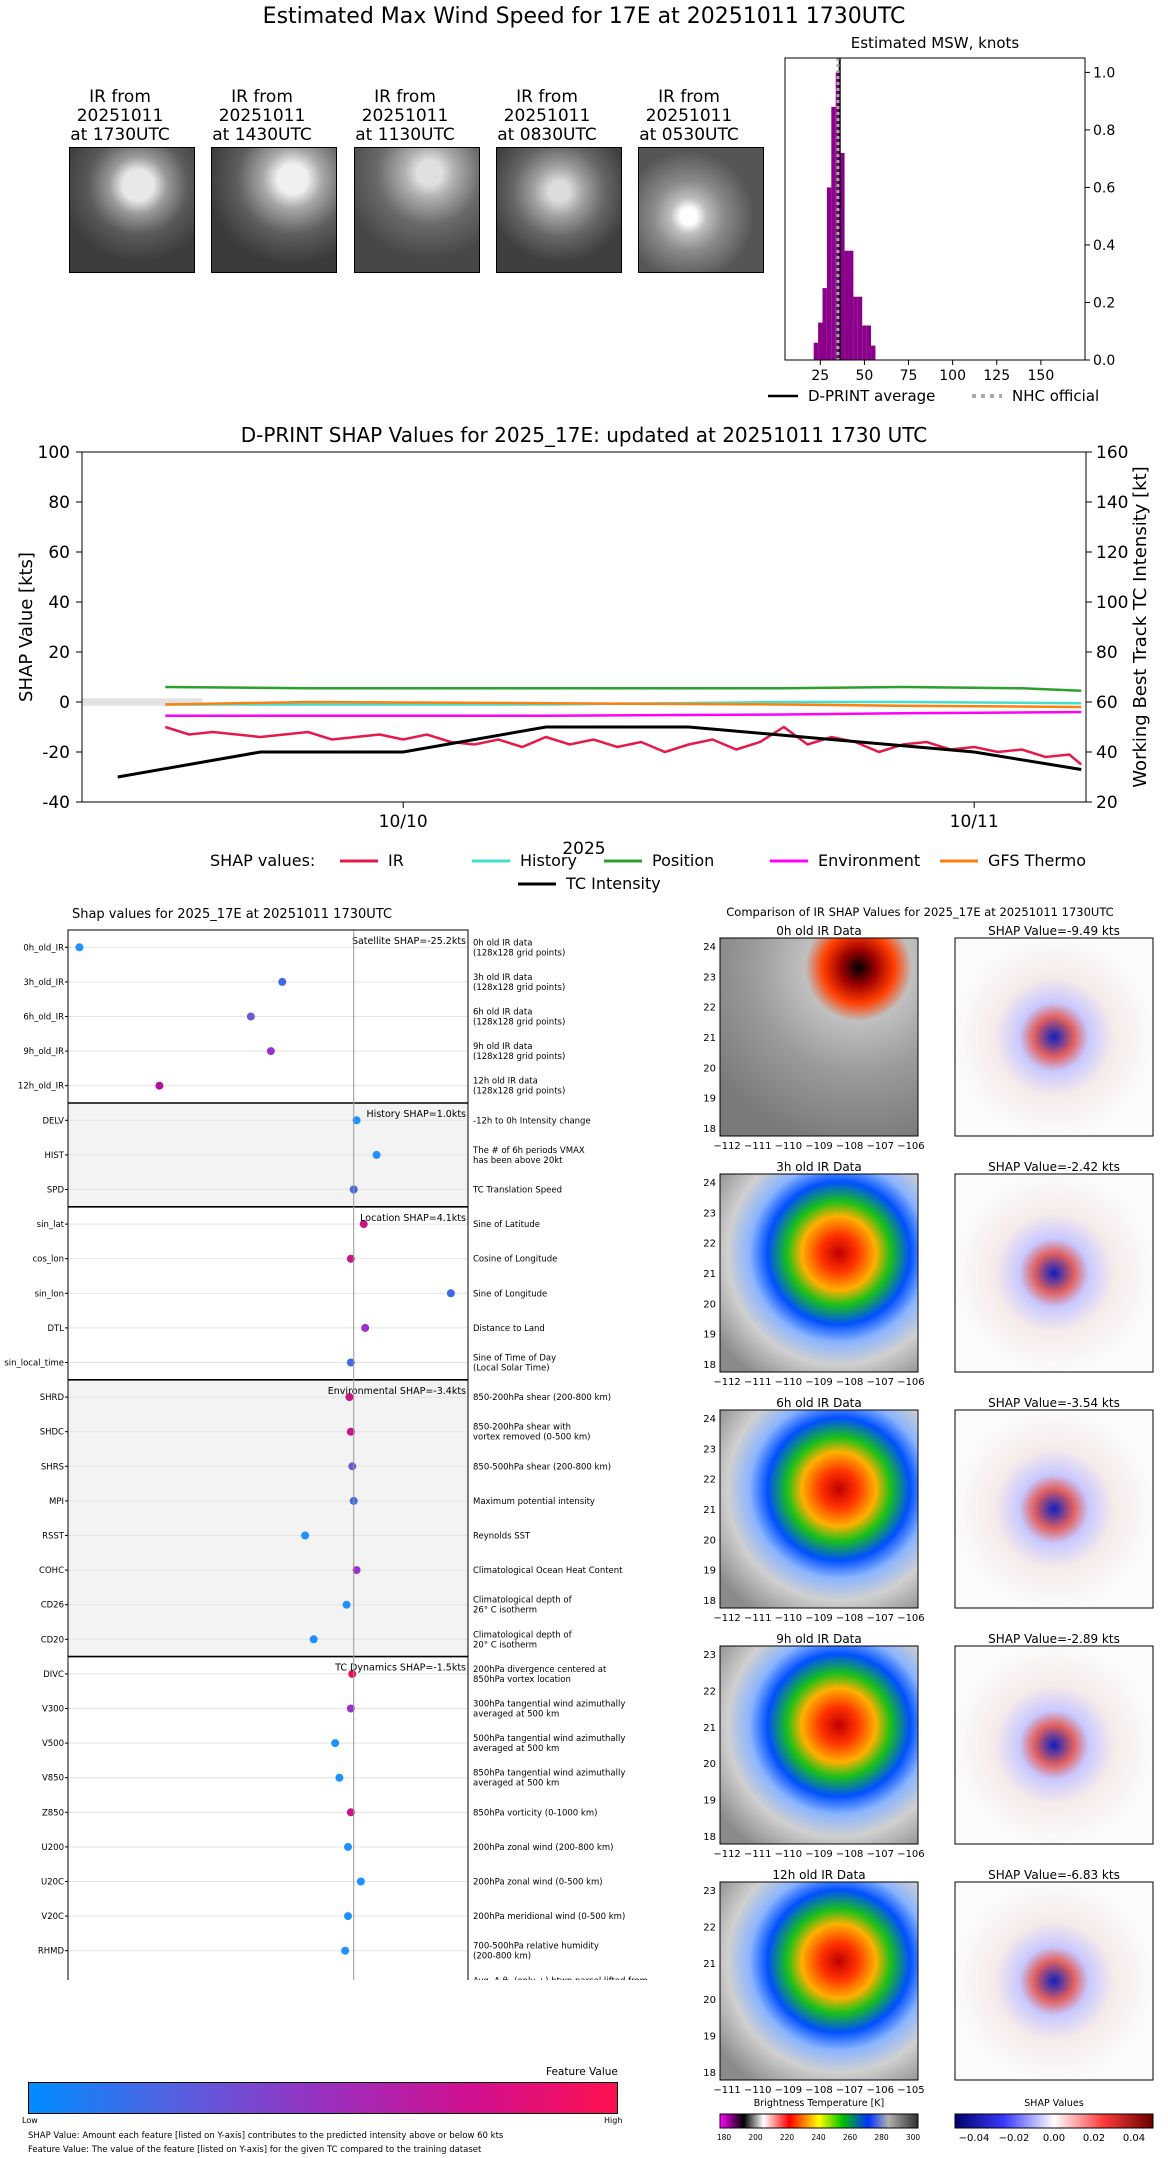 The image size is (1168, 2158). I want to click on shap-panel-title: SHAP Value=-6.83 kts, so click(1054, 1875).